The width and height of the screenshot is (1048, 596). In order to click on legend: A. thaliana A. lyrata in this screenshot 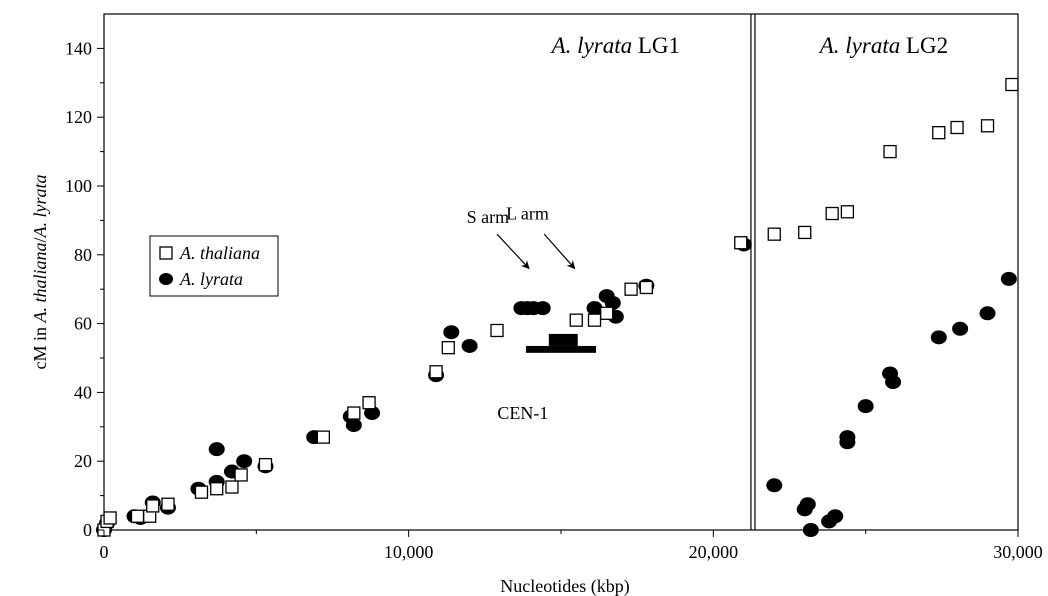, I will do `click(214, 266)`.